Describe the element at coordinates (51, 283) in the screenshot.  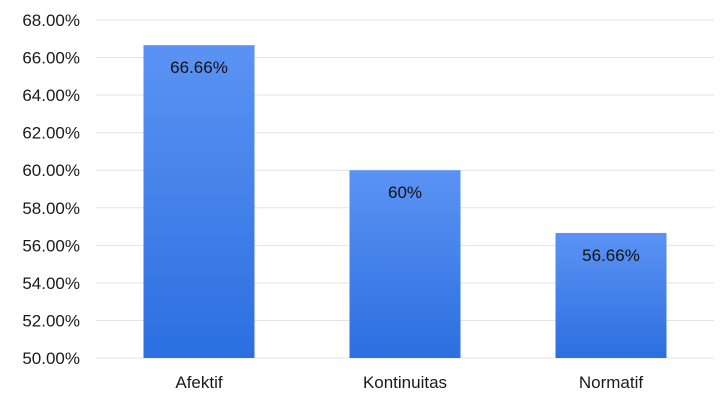
I see `y-tick-label: 54.00%` at that location.